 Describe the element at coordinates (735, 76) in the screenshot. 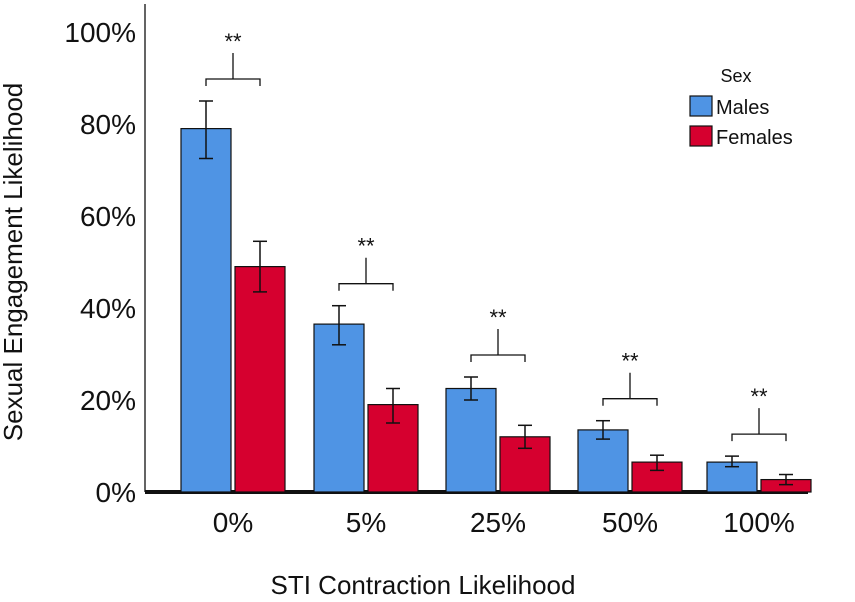

I see `legend-title: Sex` at that location.